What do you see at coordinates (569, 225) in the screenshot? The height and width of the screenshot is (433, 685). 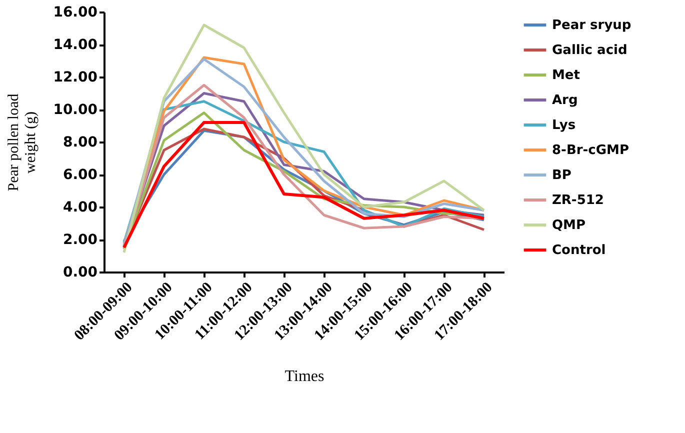 I see `legend-label: QMP` at bounding box center [569, 225].